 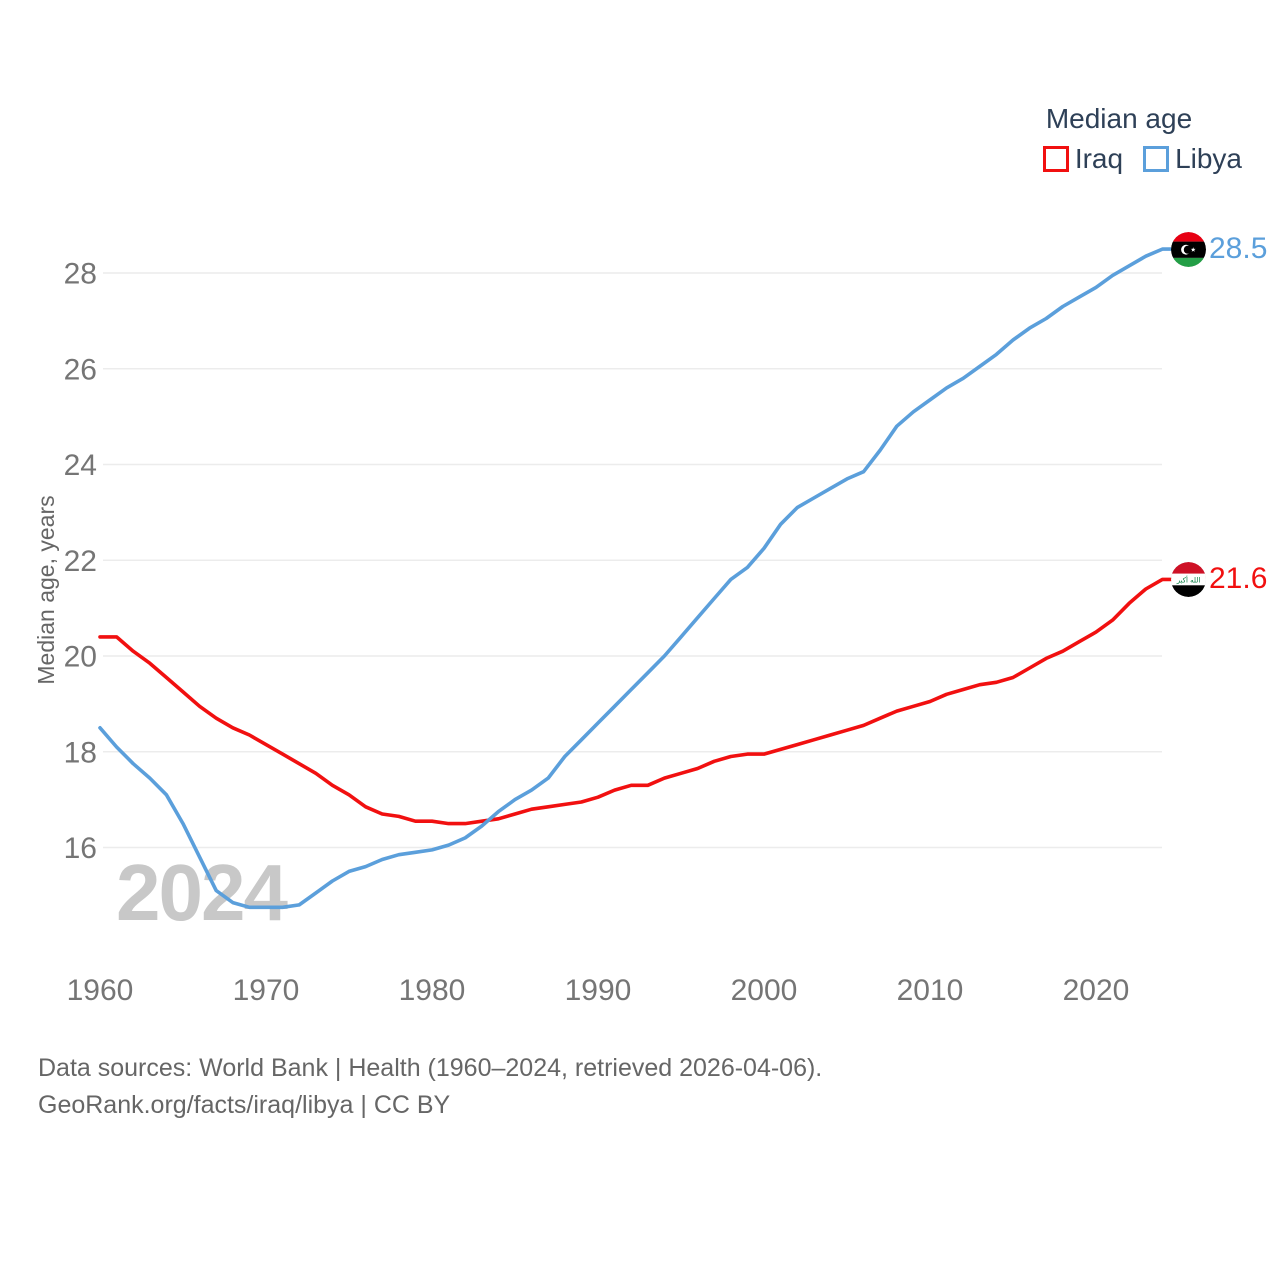 I want to click on x-axis-tick-labels: 1960 1970 1980 1990 2000 2010 2020, so click(x=598, y=990).